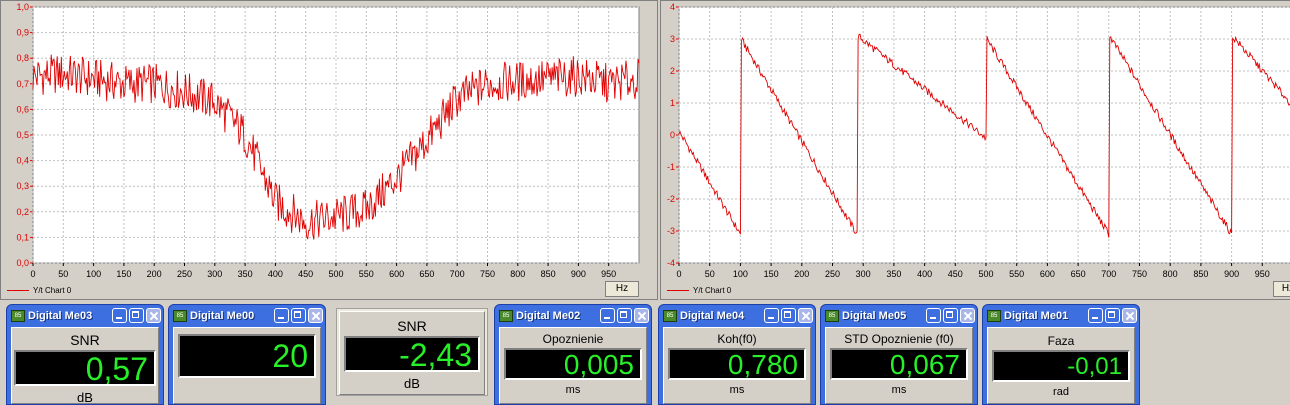 Image resolution: width=1290 pixels, height=405 pixels. Describe the element at coordinates (1061, 341) in the screenshot. I see `meter-label: Faza` at that location.